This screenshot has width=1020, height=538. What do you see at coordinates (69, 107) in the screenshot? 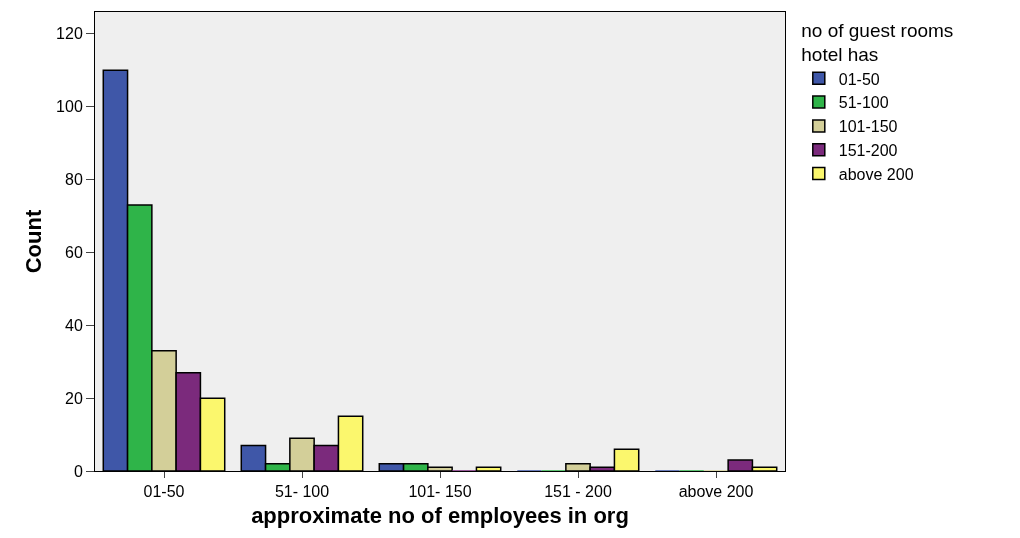
I see `y-tick-label: 100` at bounding box center [69, 107].